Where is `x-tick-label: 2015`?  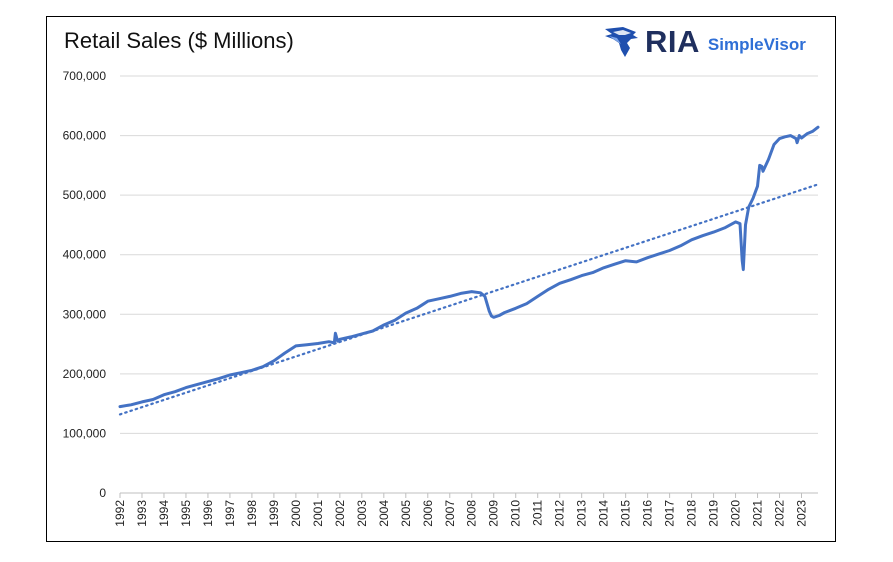 x-tick-label: 2015 is located at coordinates (626, 513).